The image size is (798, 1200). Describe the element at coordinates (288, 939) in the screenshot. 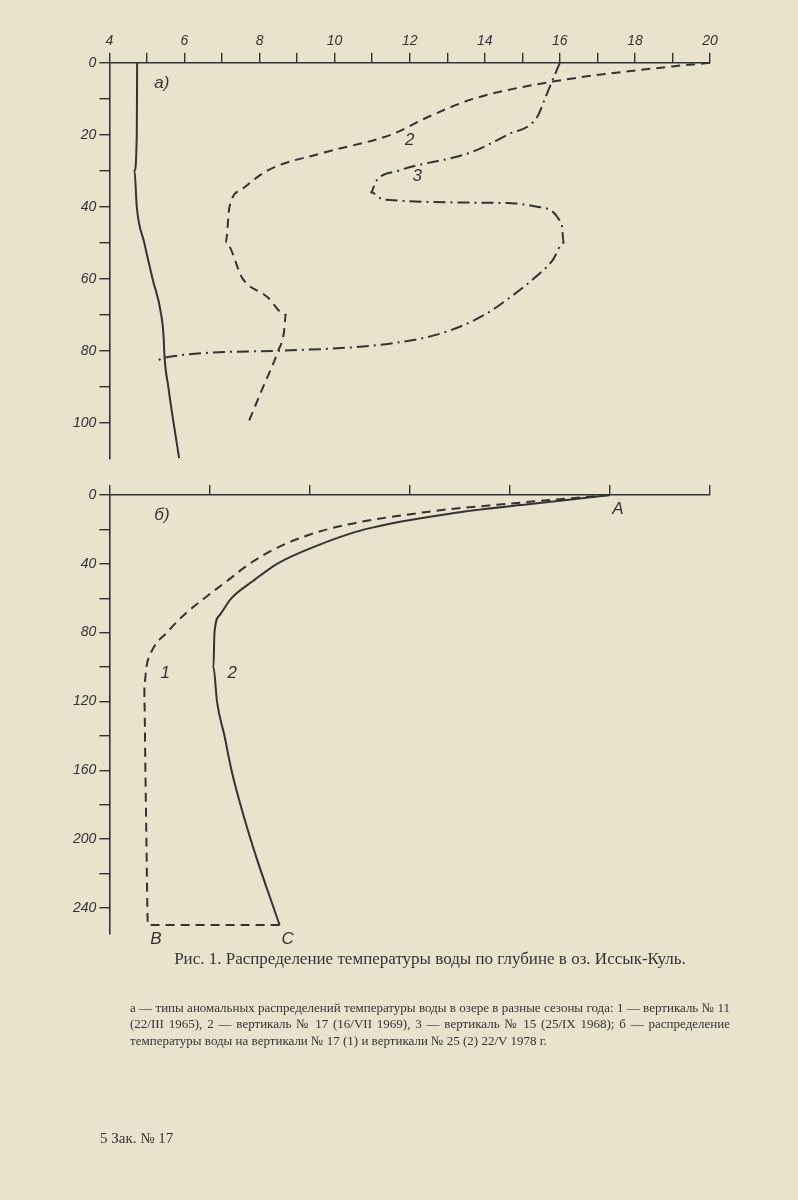

I see `annotation: C` at that location.